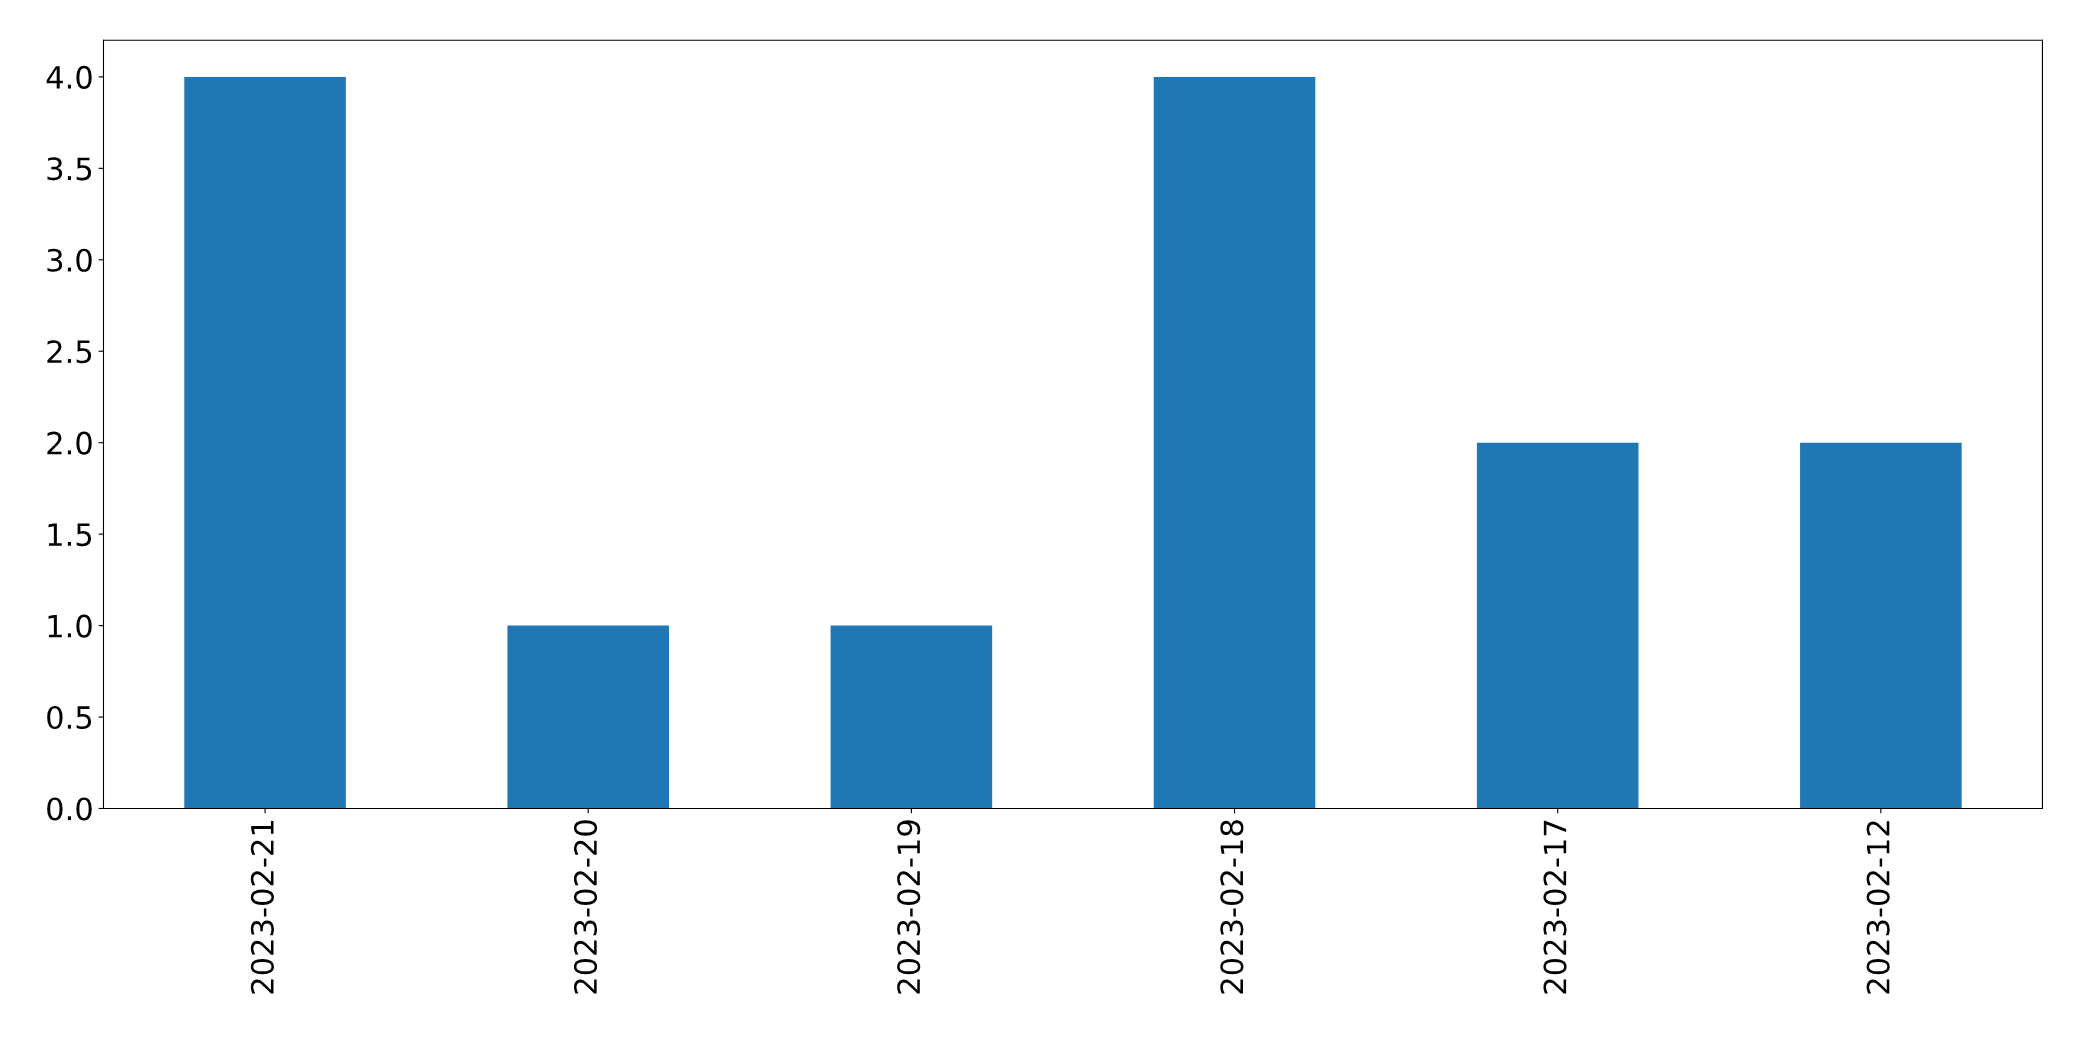 This screenshot has height=1061, width=2082. Describe the element at coordinates (69, 169) in the screenshot. I see `y-tick-label: 3.5` at that location.